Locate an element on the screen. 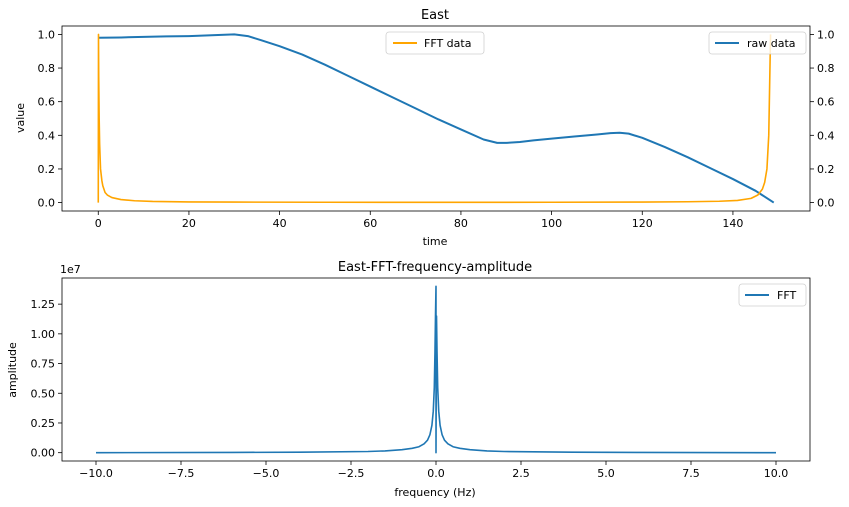  x-tick-label: −7.5 is located at coordinates (181, 473).